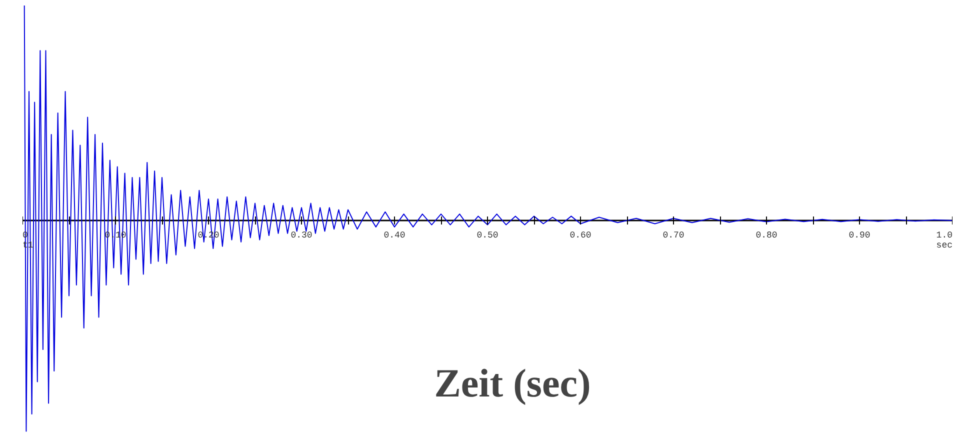  What do you see at coordinates (767, 235) in the screenshot?
I see `x-tick-label: 0.80` at bounding box center [767, 235].